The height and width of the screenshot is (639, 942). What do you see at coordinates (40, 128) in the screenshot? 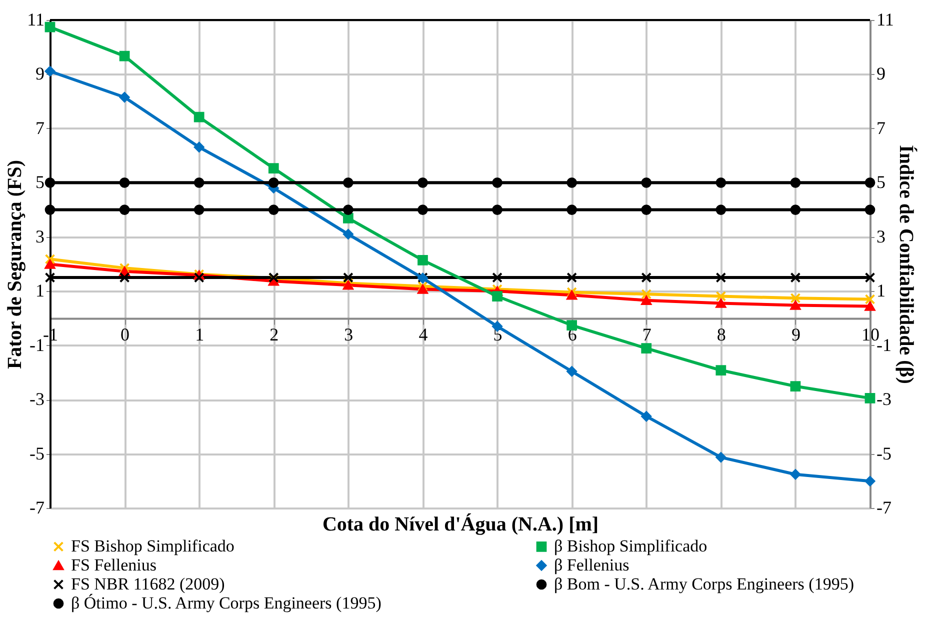
I see `y-tick-label: 7` at bounding box center [40, 128].